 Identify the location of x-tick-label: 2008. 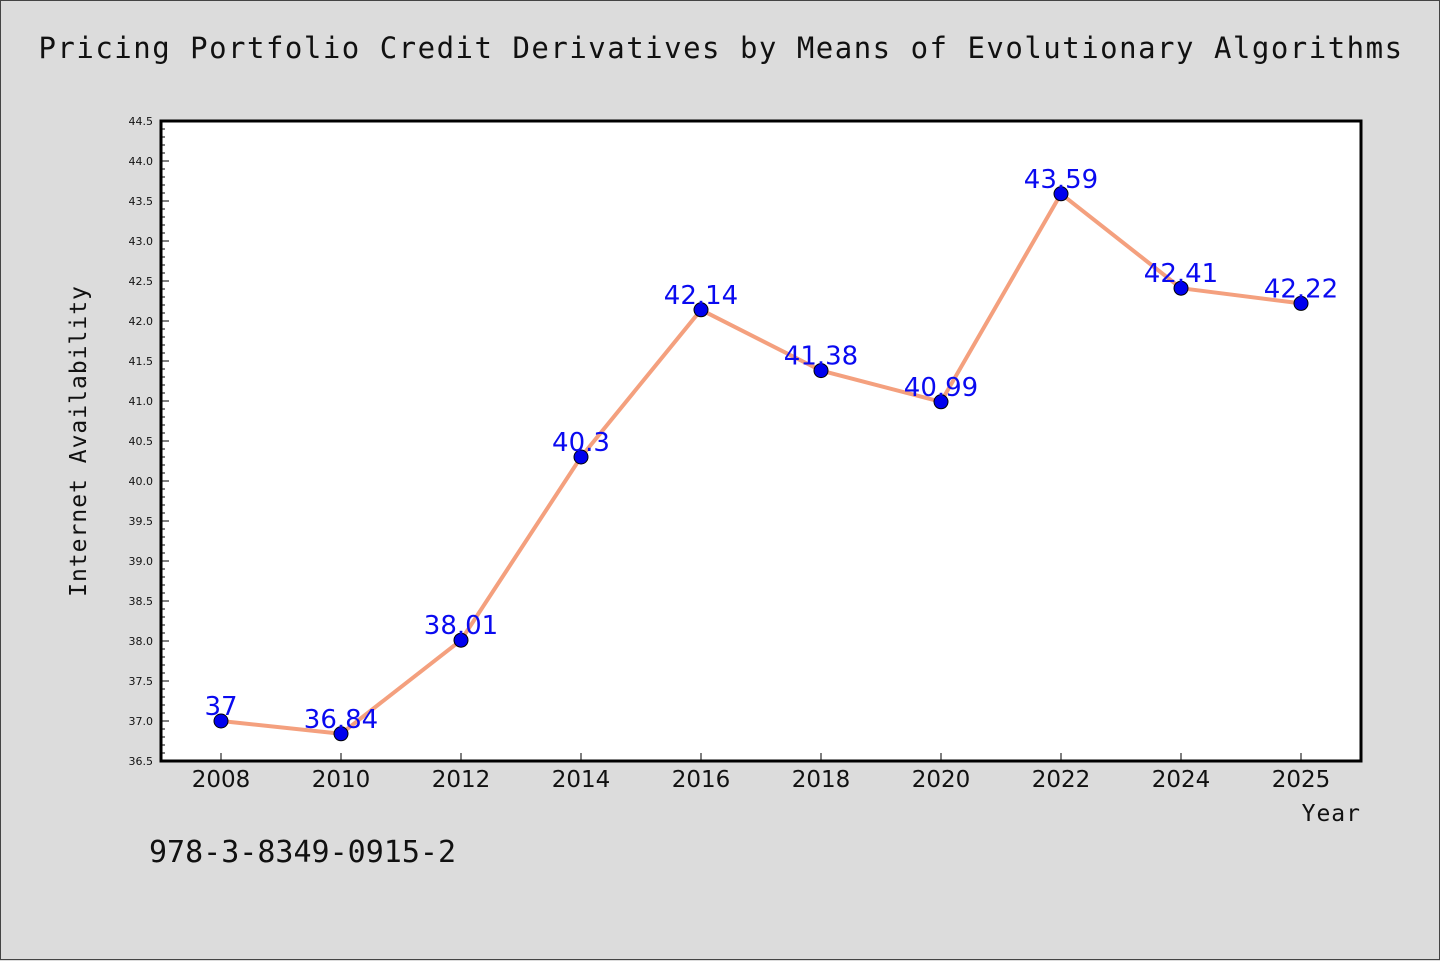
(221, 780).